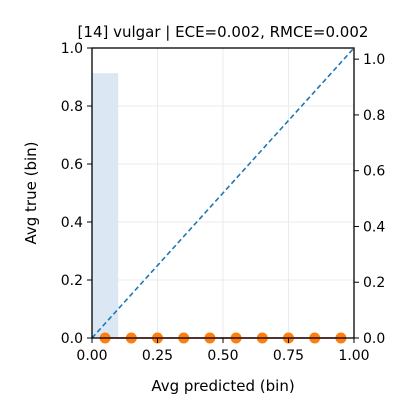  What do you see at coordinates (72, 165) in the screenshot?
I see `y-tick-label: 0.6` at bounding box center [72, 165].